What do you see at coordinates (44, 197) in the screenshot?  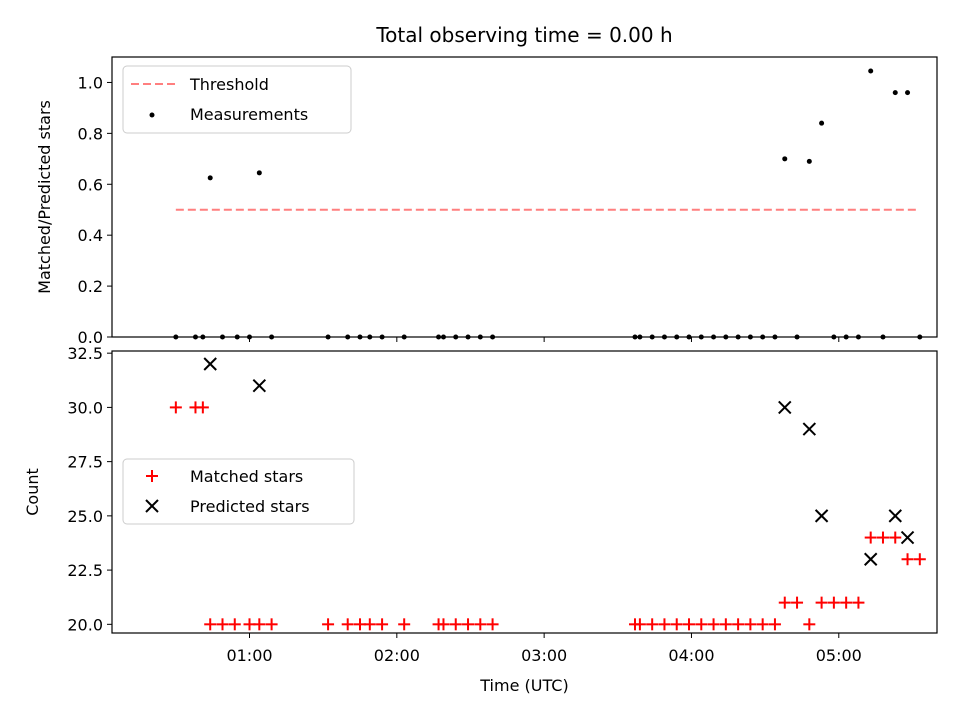 I see `top-y-axis-label: Matched/Predicted stars` at bounding box center [44, 197].